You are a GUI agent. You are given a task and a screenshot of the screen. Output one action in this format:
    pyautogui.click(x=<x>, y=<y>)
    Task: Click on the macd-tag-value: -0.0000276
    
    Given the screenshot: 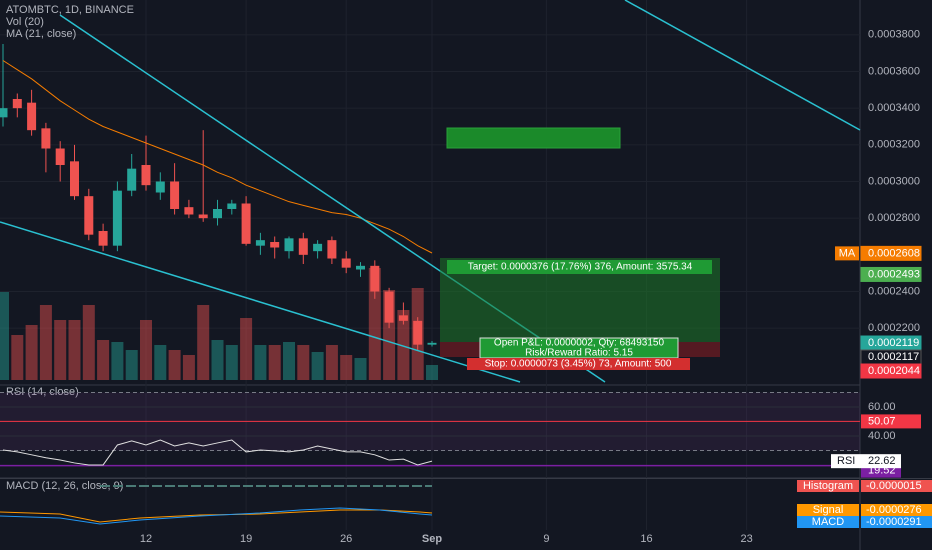 What is the action you would take?
    pyautogui.click(x=894, y=510)
    